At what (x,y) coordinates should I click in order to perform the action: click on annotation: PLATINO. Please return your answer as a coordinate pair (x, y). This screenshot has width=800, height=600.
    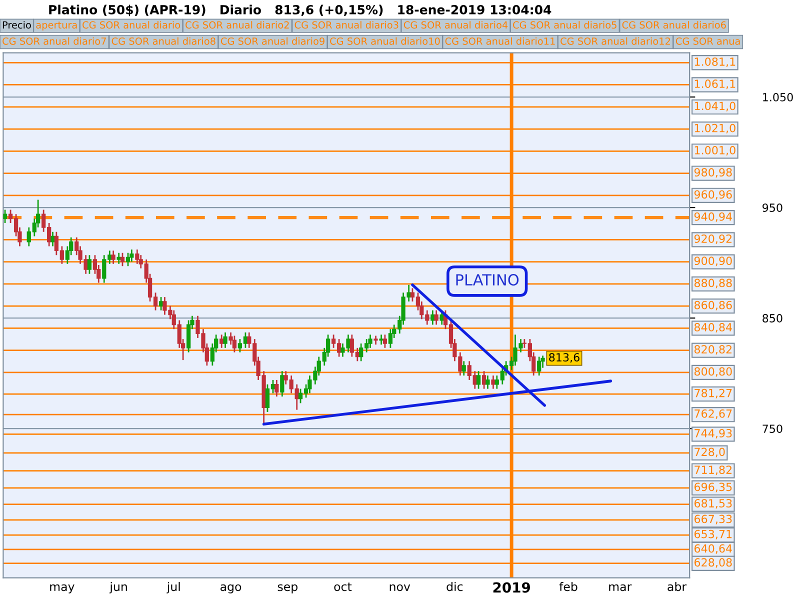
    Looking at the image, I should click on (487, 280).